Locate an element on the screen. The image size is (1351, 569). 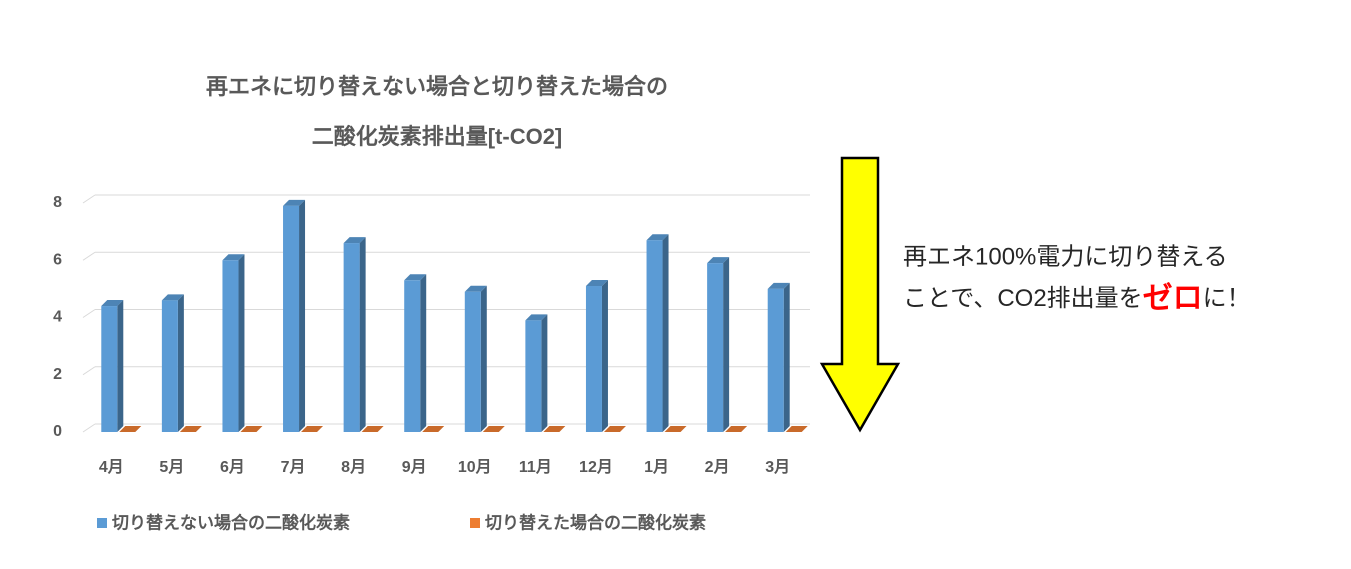
x-tick-label: 11月 is located at coordinates (535, 467).